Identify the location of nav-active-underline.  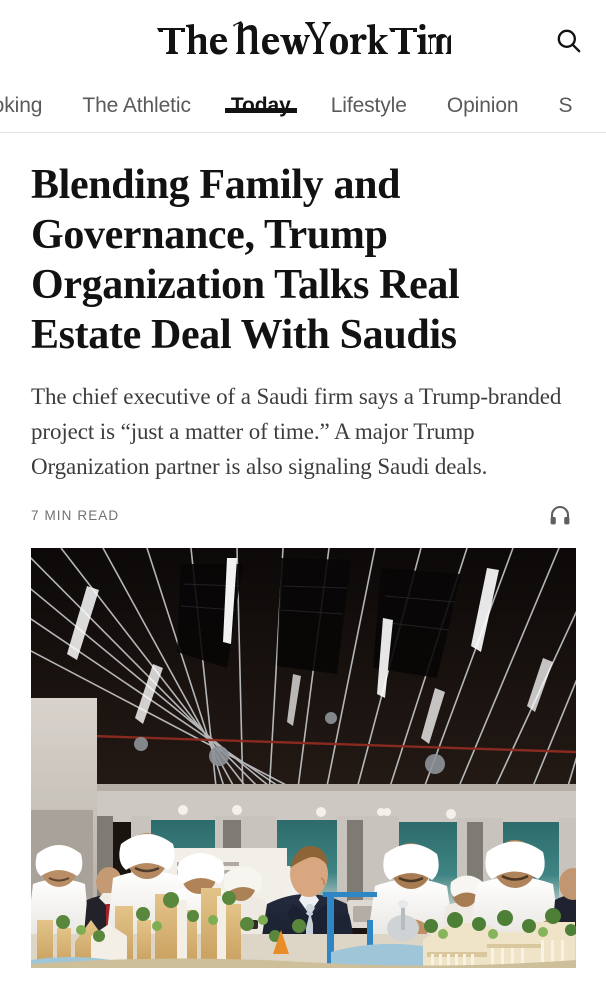
(260, 110).